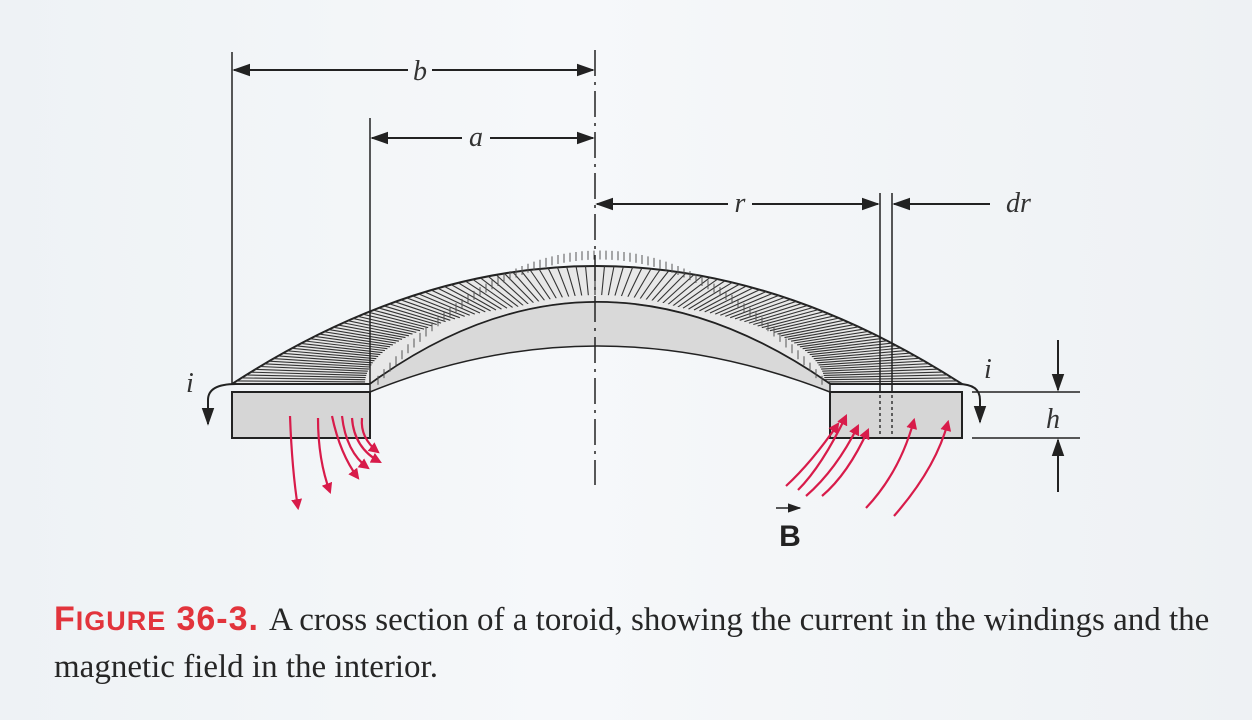 The width and height of the screenshot is (1252, 720). Describe the element at coordinates (600, 347) in the screenshot. I see `toroid-inner-wall` at that location.